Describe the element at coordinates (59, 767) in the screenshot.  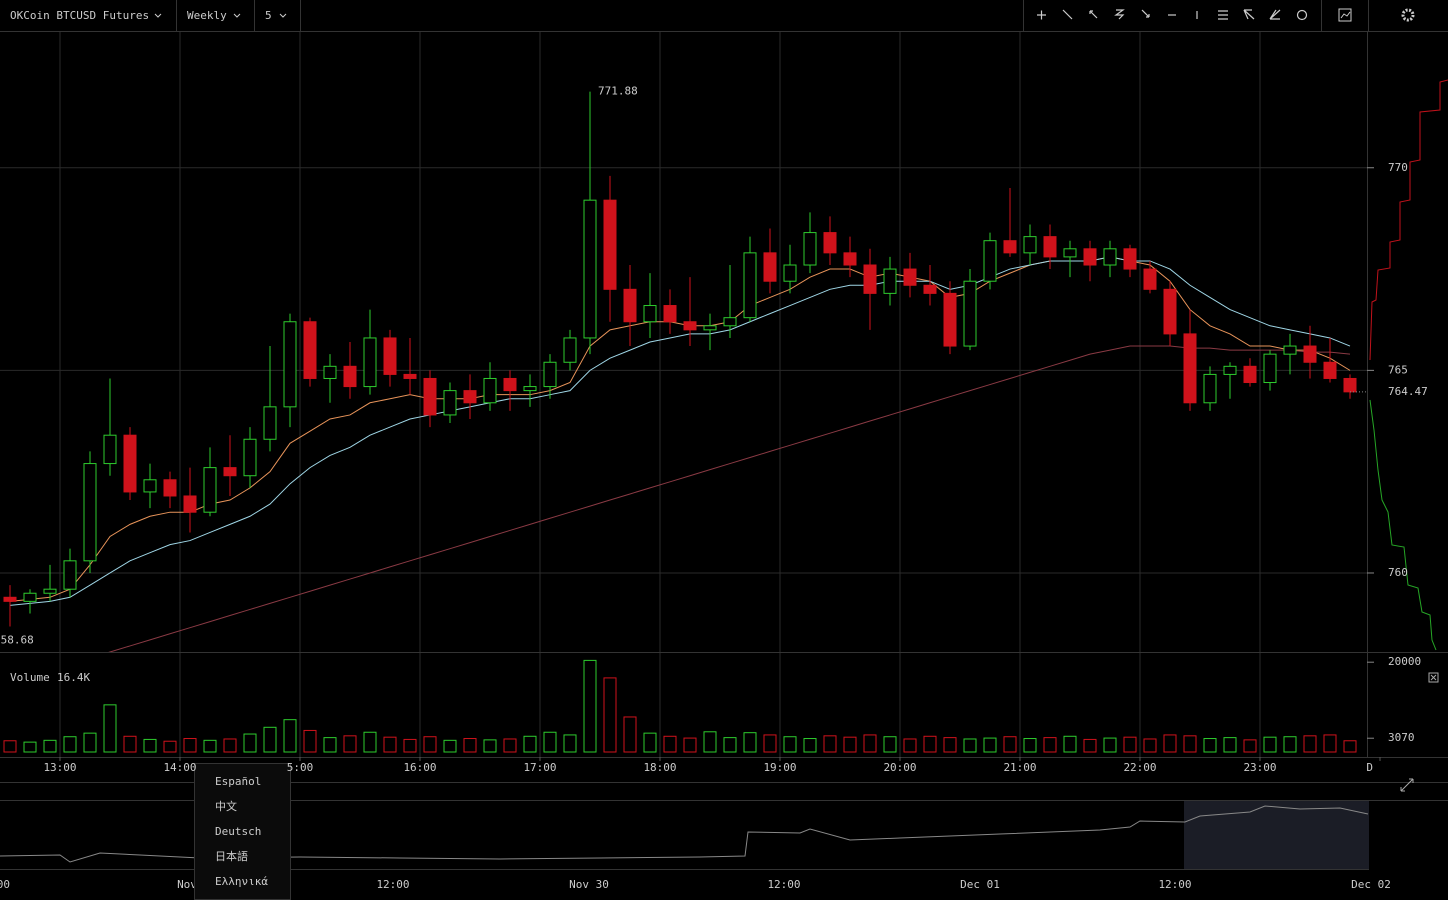
I see `x-tick-label: 13:00` at that location.